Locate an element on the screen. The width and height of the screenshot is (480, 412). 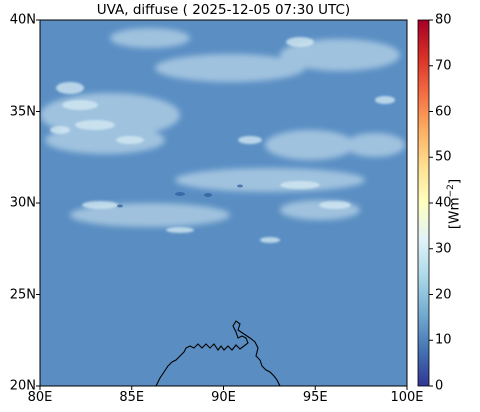
colorbar-tick-marks is located at coordinates (431, 203).